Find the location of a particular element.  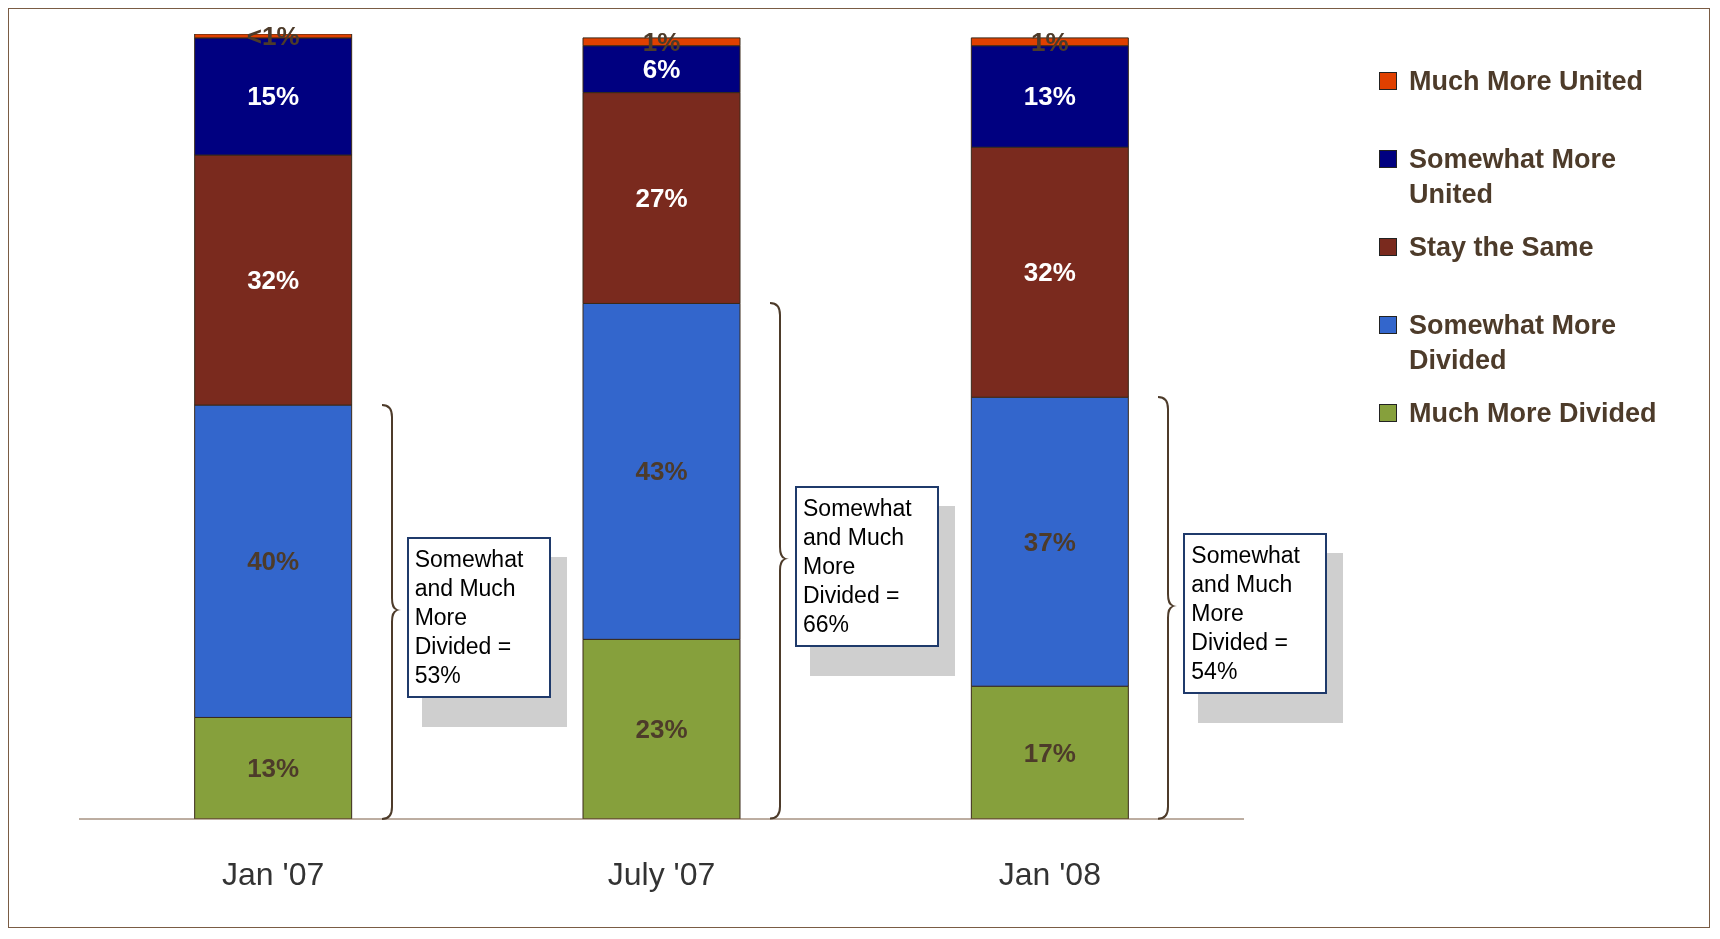

legend-label: Much More Divided is located at coordinates (1533, 413).